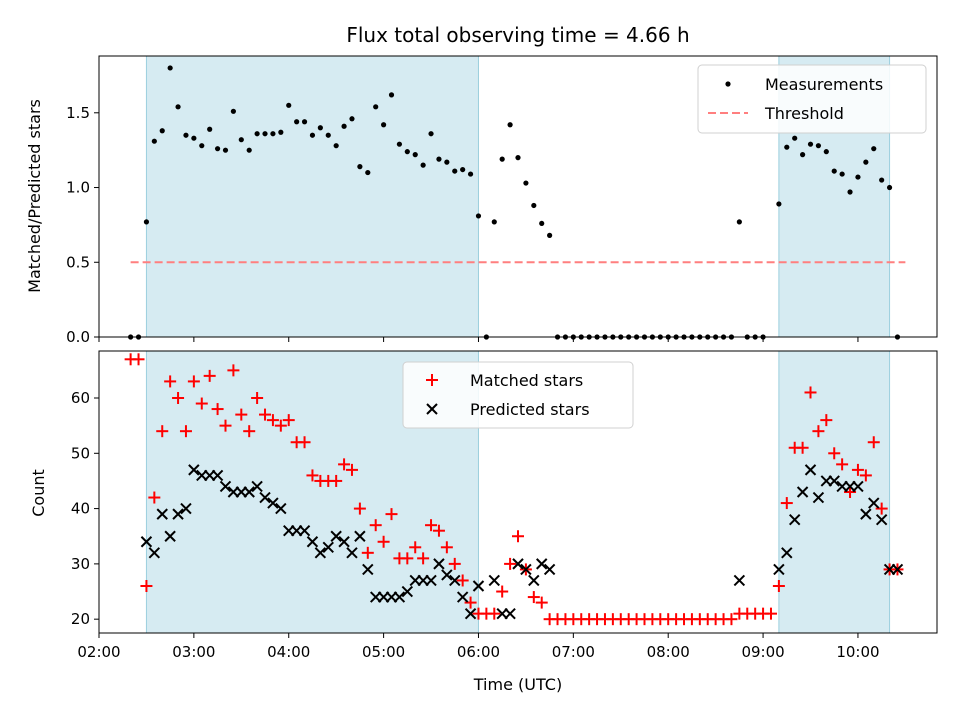  What do you see at coordinates (38, 493) in the screenshot?
I see `bottom-y-axis-label: Count` at bounding box center [38, 493].